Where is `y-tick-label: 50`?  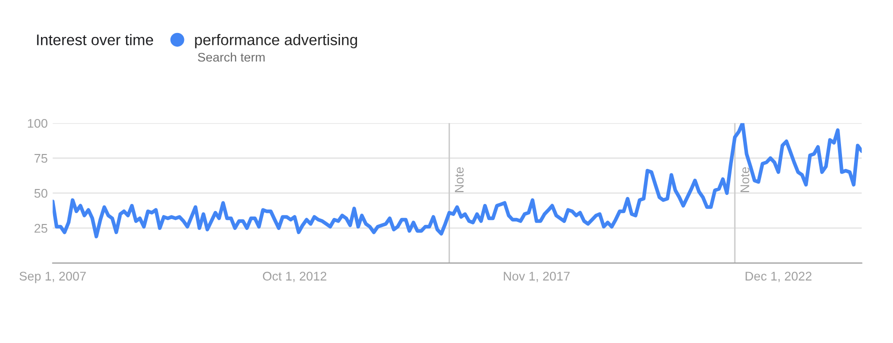 y-tick-label: 50 is located at coordinates (41, 193).